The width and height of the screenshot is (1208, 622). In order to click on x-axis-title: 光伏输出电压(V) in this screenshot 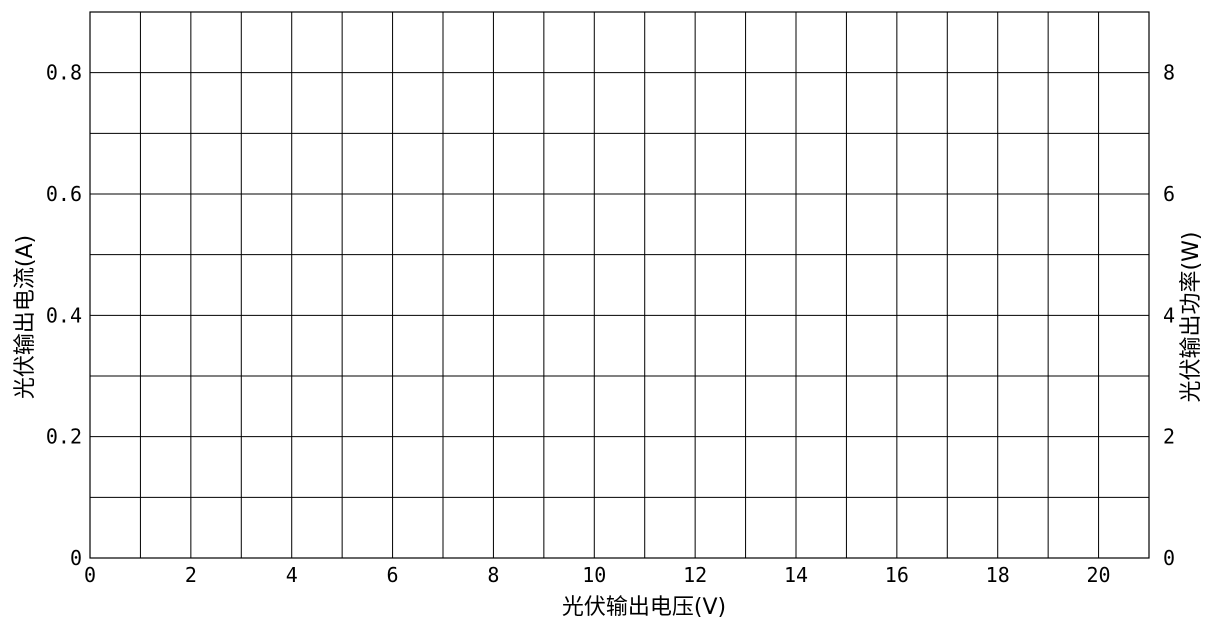, I will do `click(644, 607)`.